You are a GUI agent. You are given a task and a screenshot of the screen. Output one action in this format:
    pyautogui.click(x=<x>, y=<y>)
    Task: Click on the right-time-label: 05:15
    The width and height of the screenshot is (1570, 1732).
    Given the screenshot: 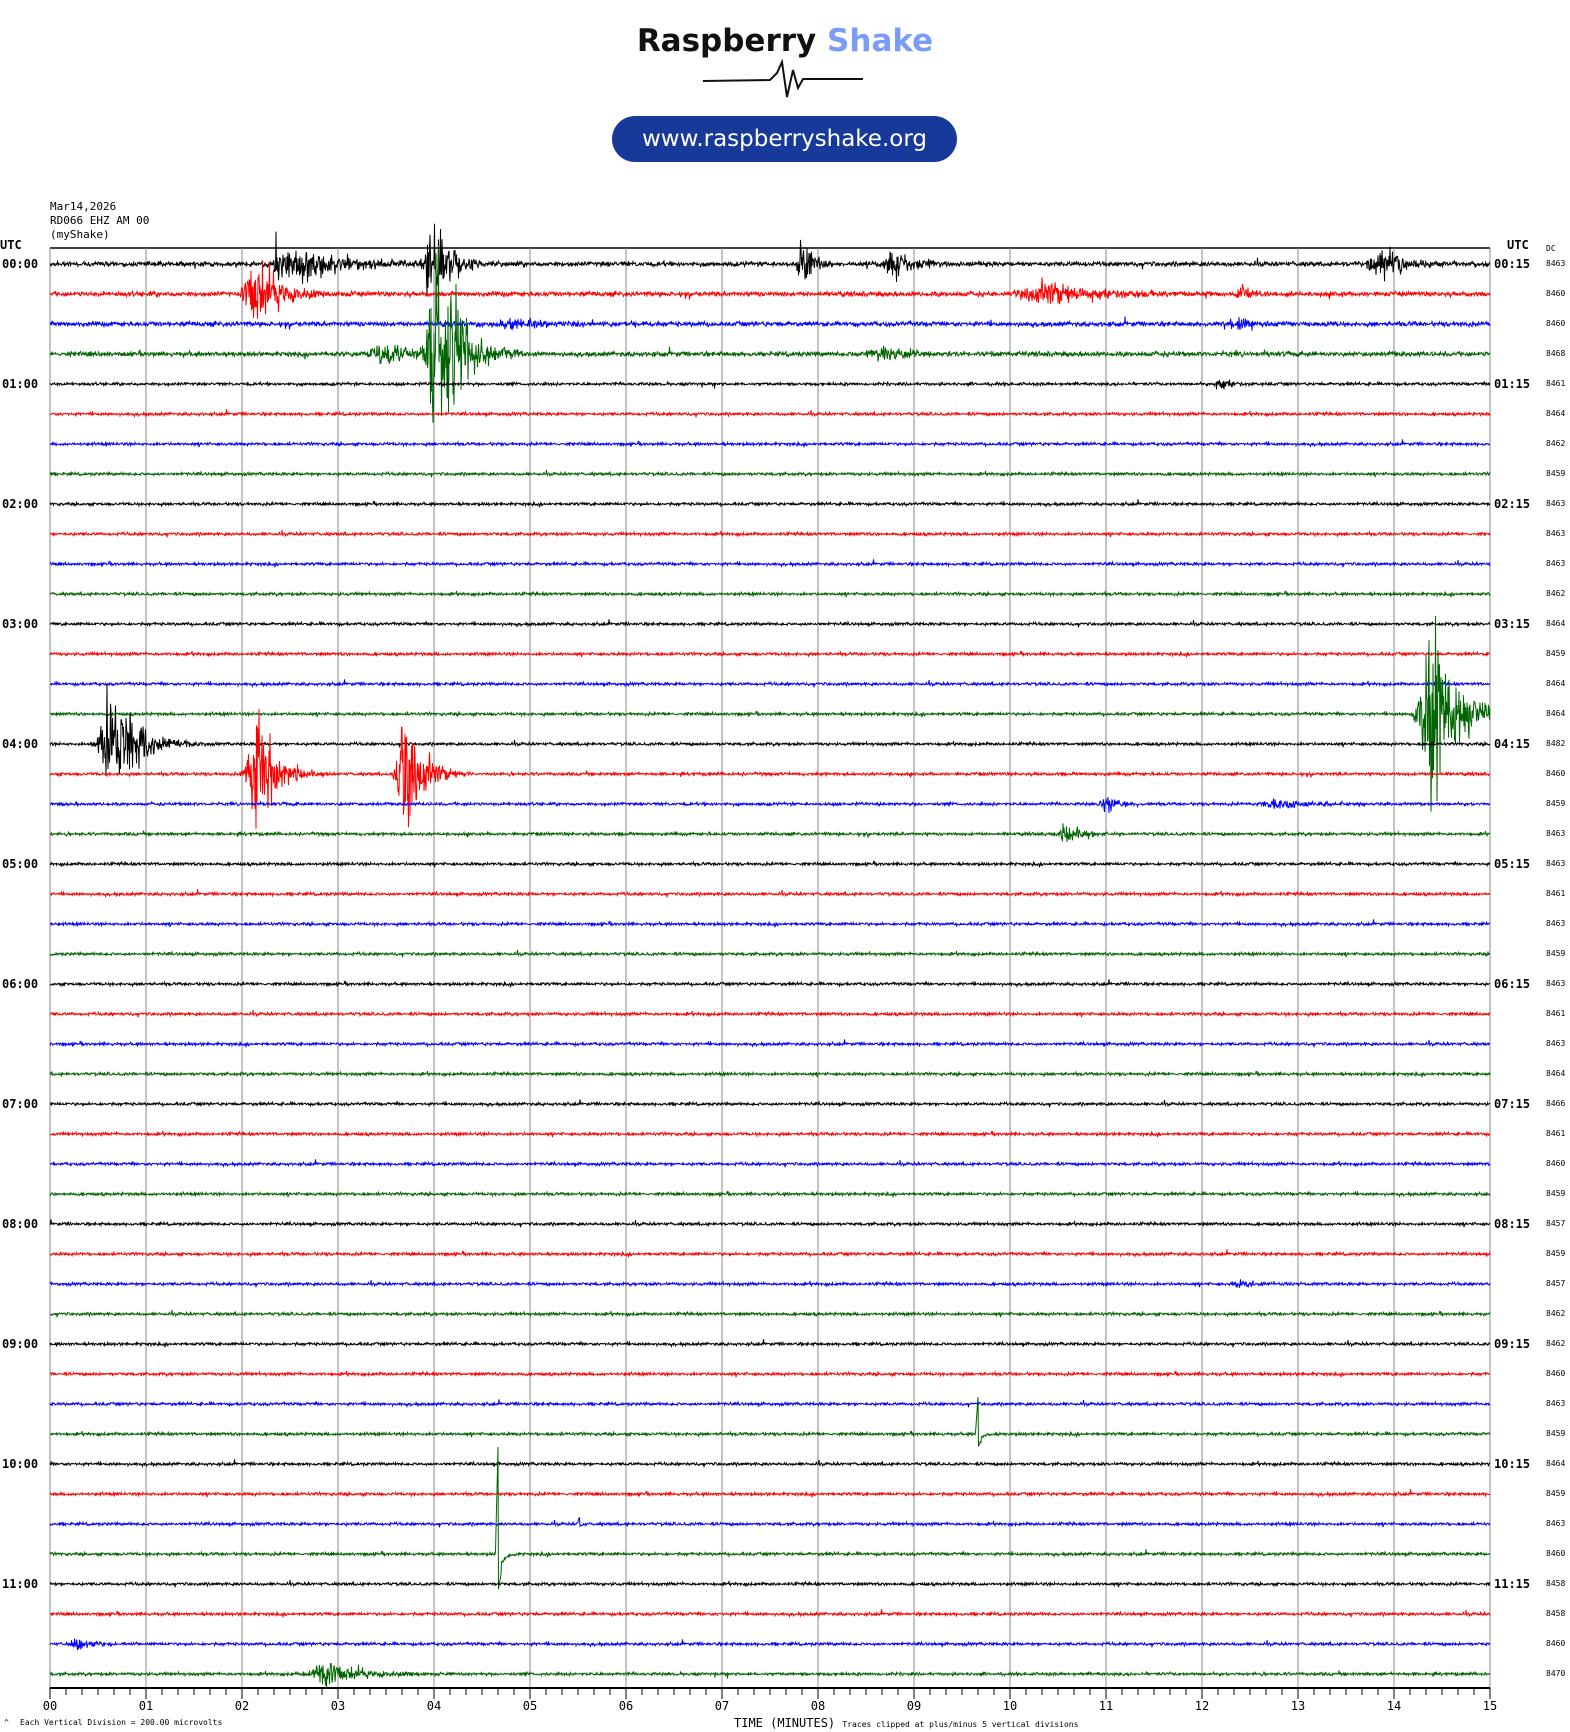 What is the action you would take?
    pyautogui.click(x=1512, y=864)
    